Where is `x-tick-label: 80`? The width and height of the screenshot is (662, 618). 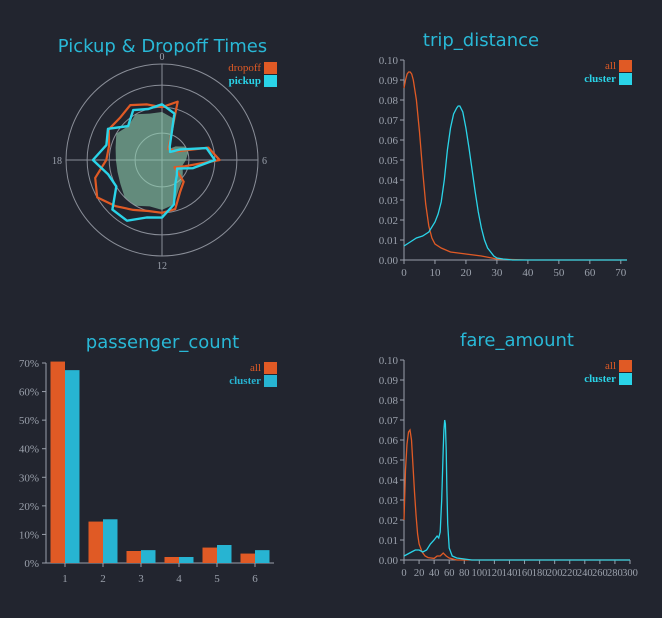 x-tick-label: 80 is located at coordinates (464, 573).